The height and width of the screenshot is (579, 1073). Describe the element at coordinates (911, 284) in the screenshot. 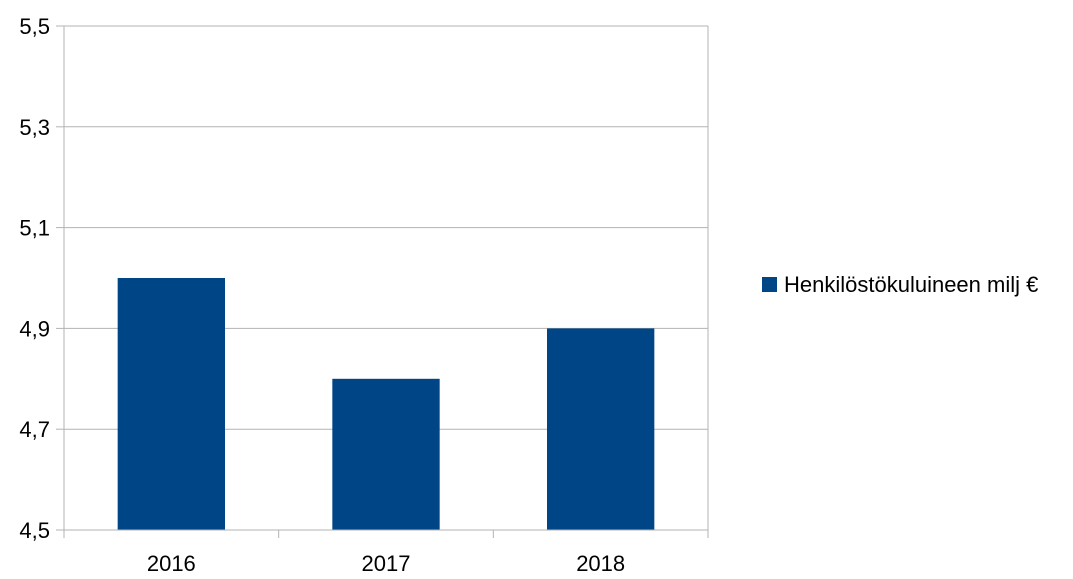

I see `legend-label: Henkilöstökuluineen milj €` at that location.